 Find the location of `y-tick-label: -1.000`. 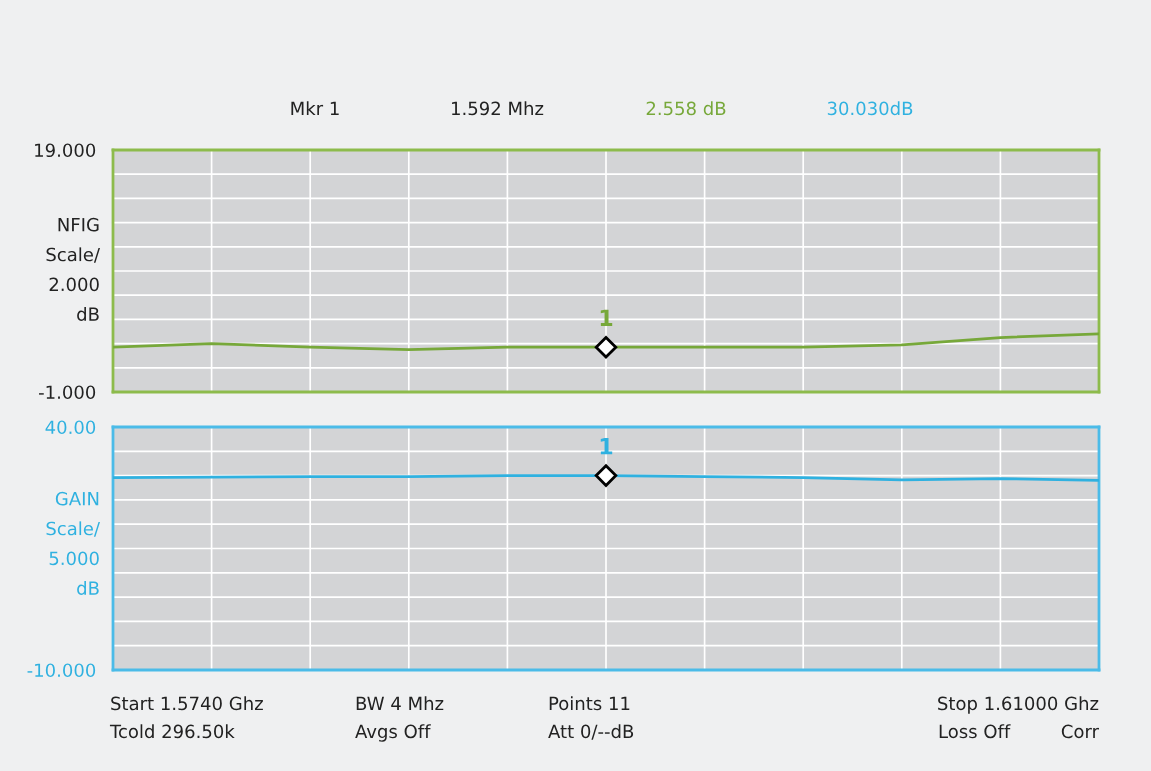

y-tick-label: -1.000 is located at coordinates (67, 392).